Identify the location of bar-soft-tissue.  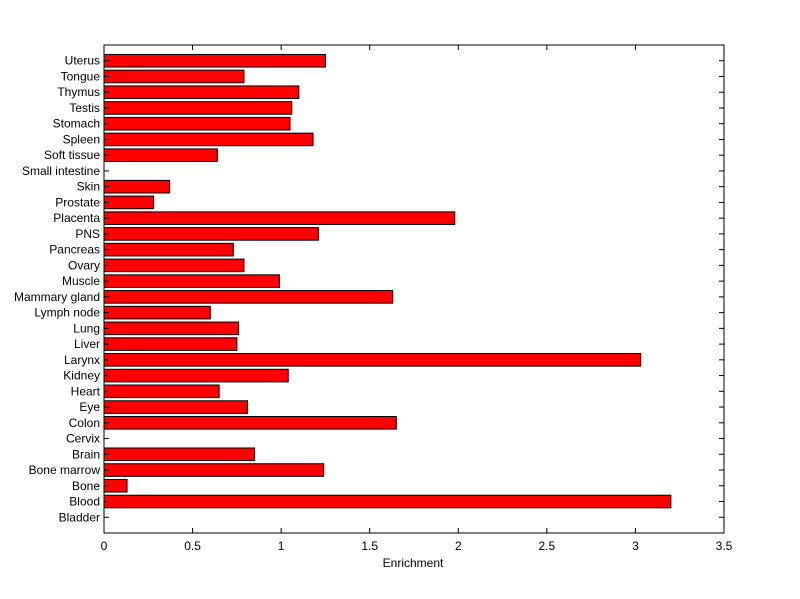
(160, 155).